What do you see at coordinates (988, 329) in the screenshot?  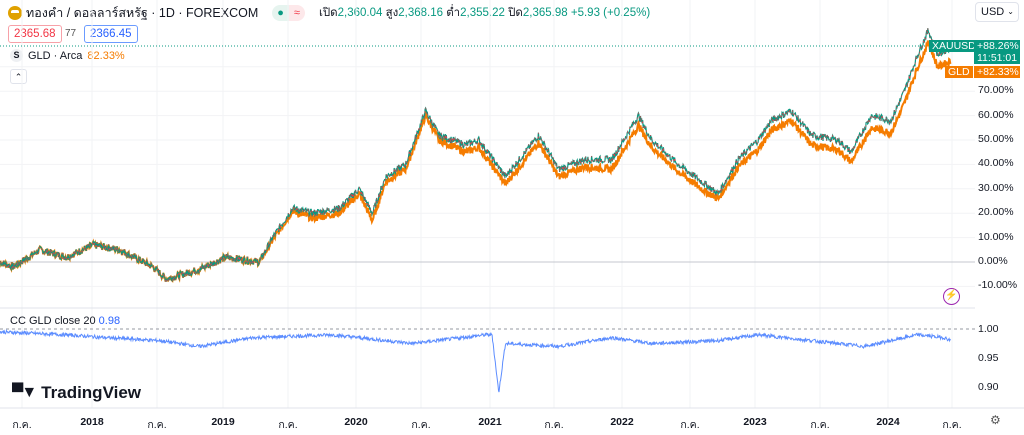 I see `cc-scale-label: 1.00` at bounding box center [988, 329].